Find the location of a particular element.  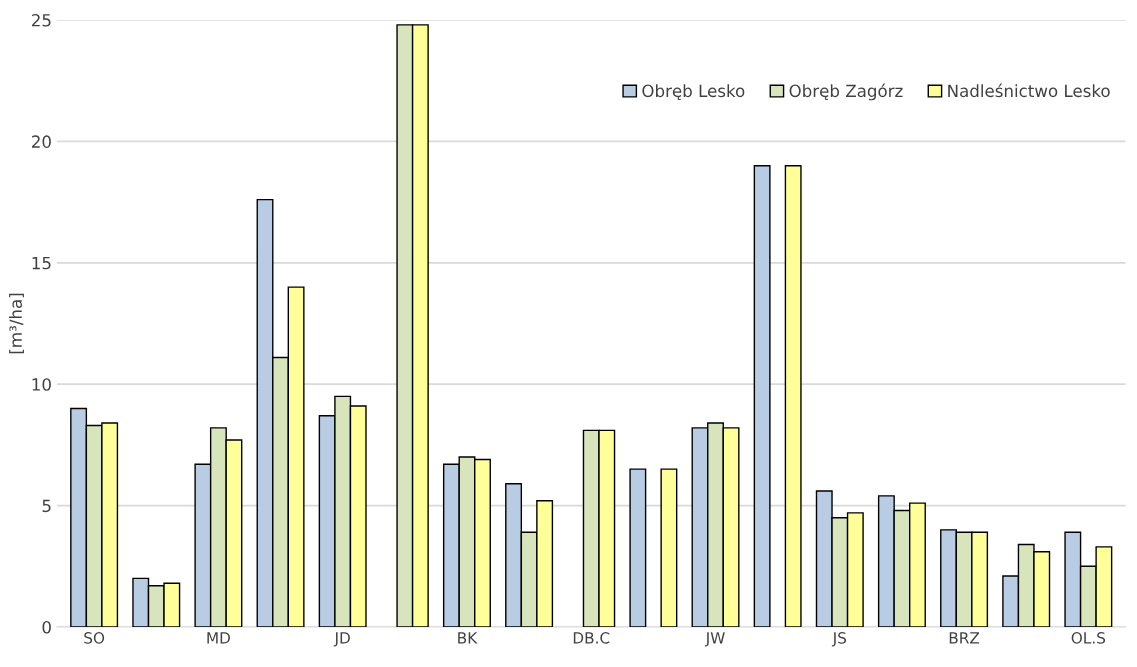

x-tick-label: JS is located at coordinates (839, 639).